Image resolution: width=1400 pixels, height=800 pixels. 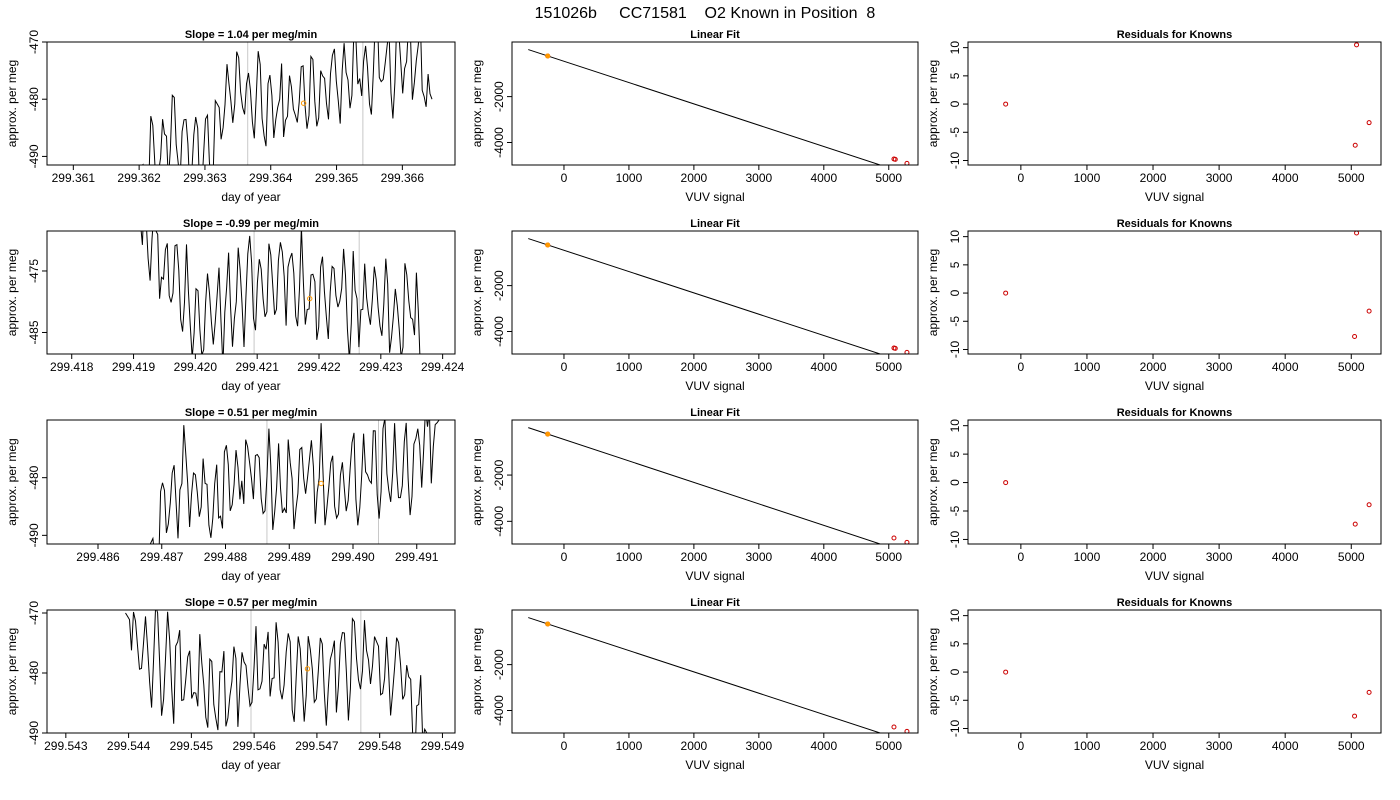 What do you see at coordinates (129, 746) in the screenshot?
I see `x-tick-label: 299.544` at bounding box center [129, 746].